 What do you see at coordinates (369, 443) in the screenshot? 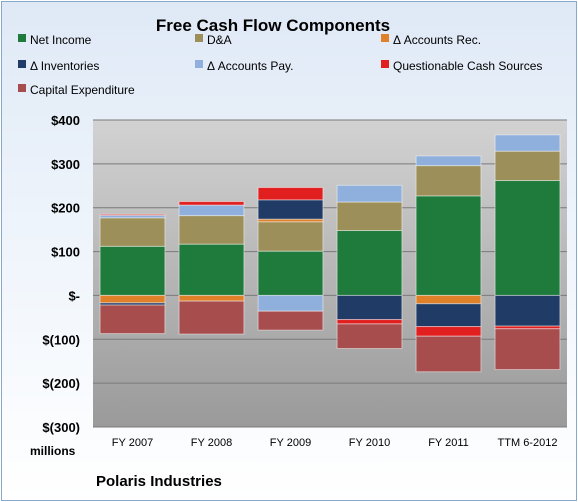
I see `x-tick-label: FY 2010` at bounding box center [369, 443].